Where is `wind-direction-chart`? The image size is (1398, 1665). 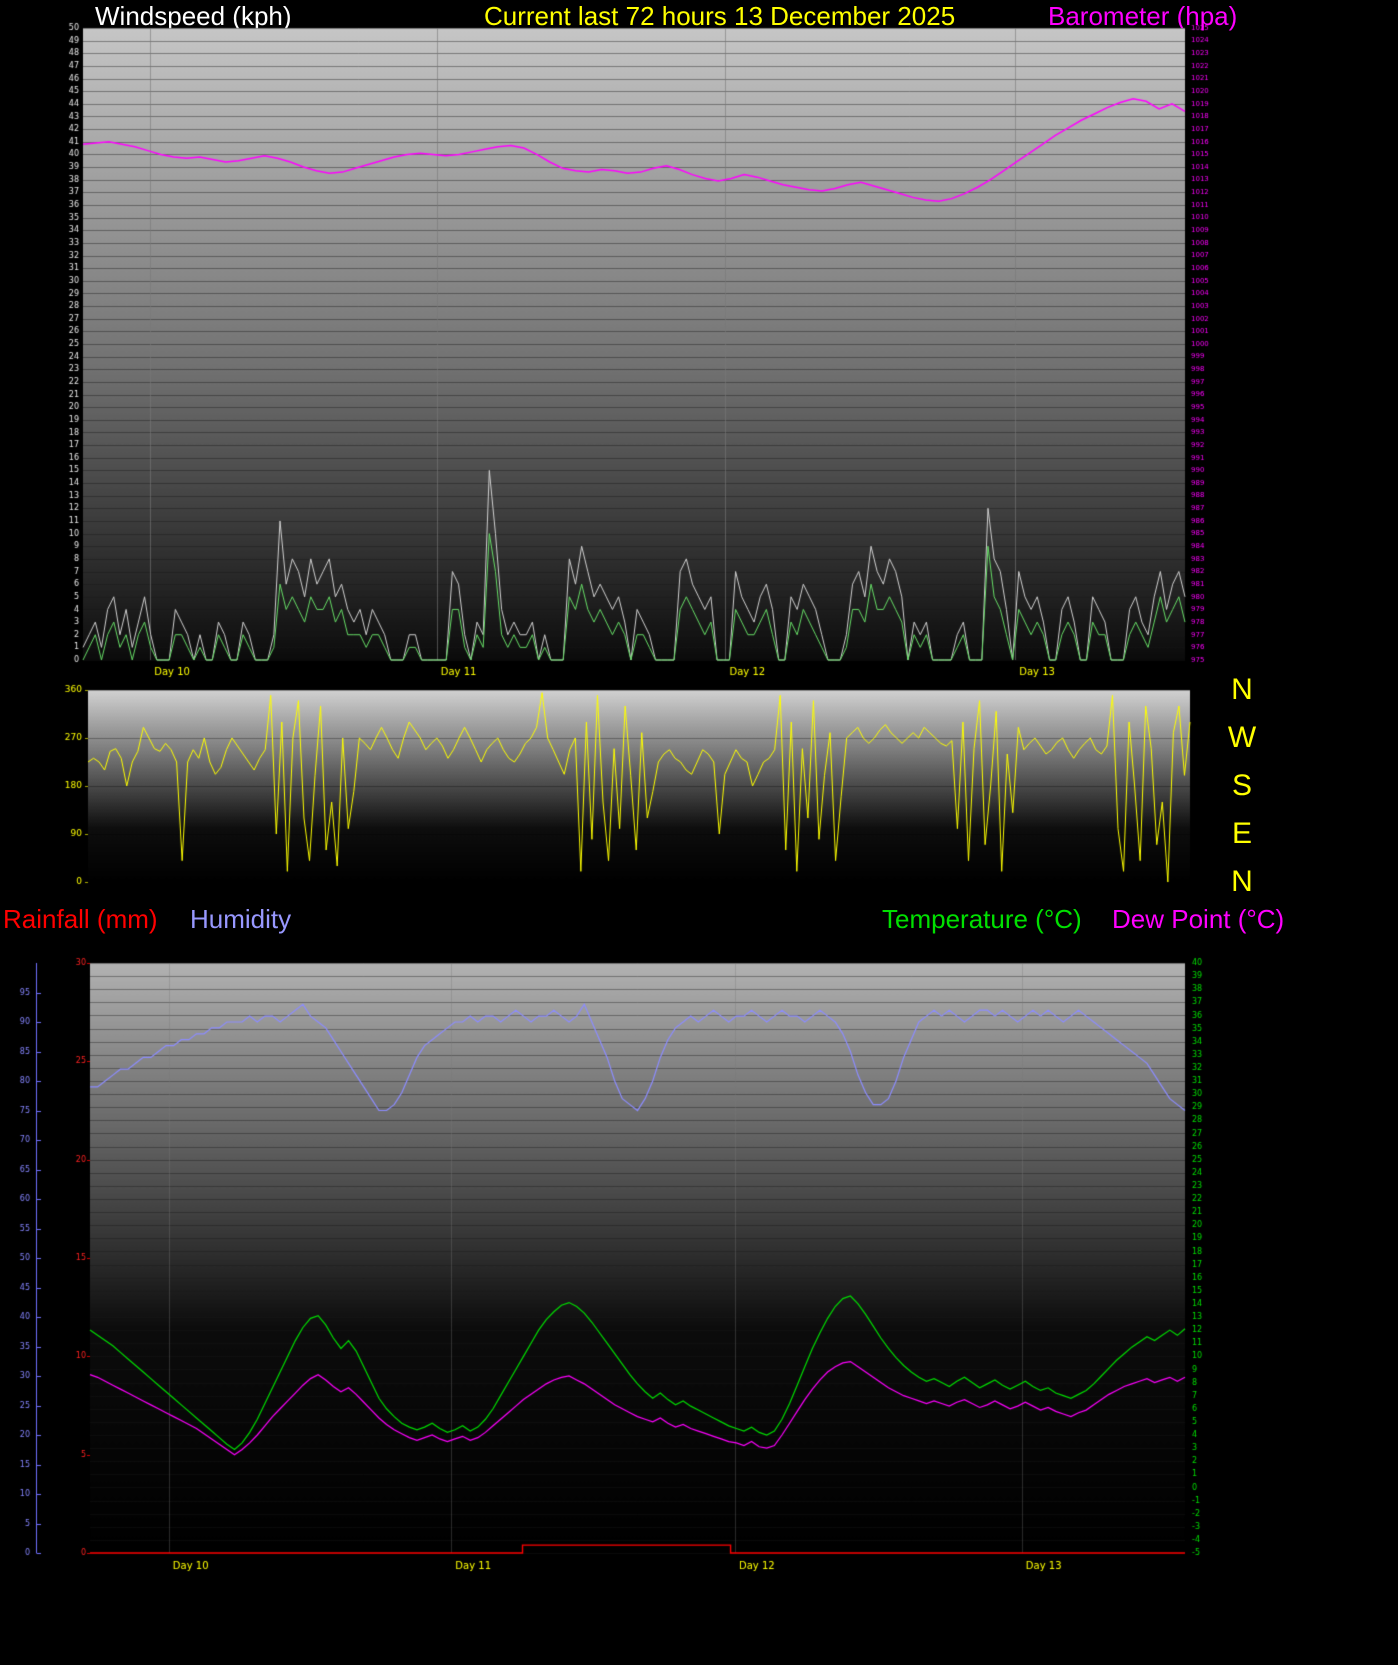 wind-direction-chart is located at coordinates (699, 795).